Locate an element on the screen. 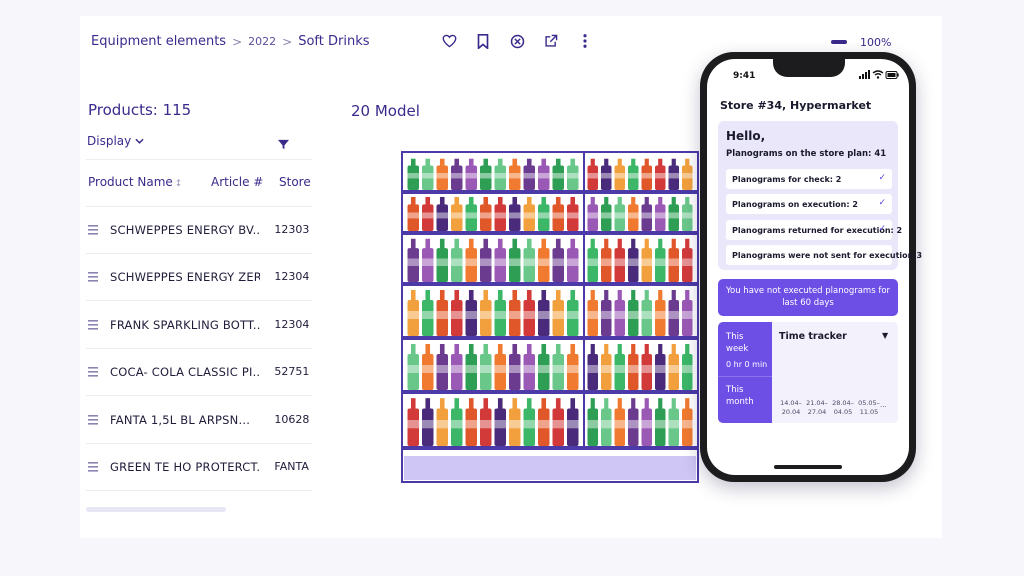  horizontal-scrollbar is located at coordinates (156, 509).